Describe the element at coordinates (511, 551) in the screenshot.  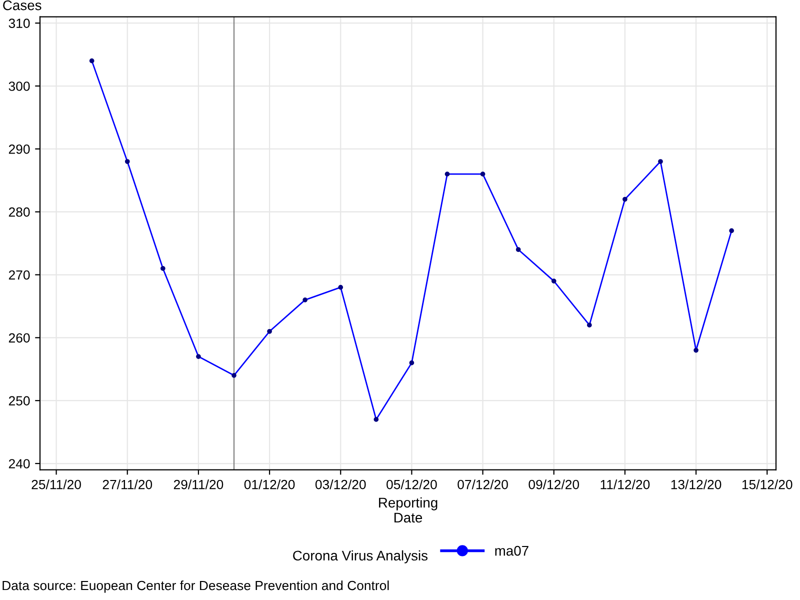
I see `legend-label: ma07` at that location.